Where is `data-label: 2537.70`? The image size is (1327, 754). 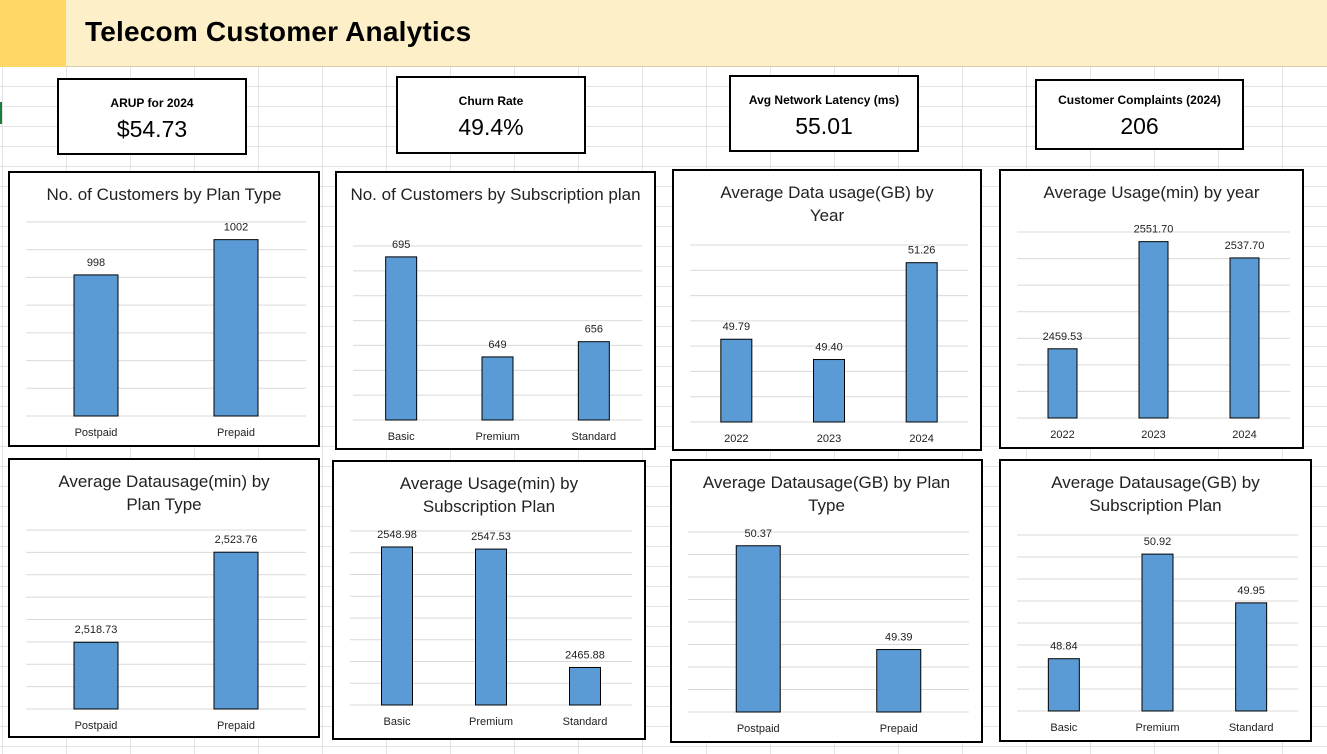
data-label: 2537.70 is located at coordinates (1245, 246).